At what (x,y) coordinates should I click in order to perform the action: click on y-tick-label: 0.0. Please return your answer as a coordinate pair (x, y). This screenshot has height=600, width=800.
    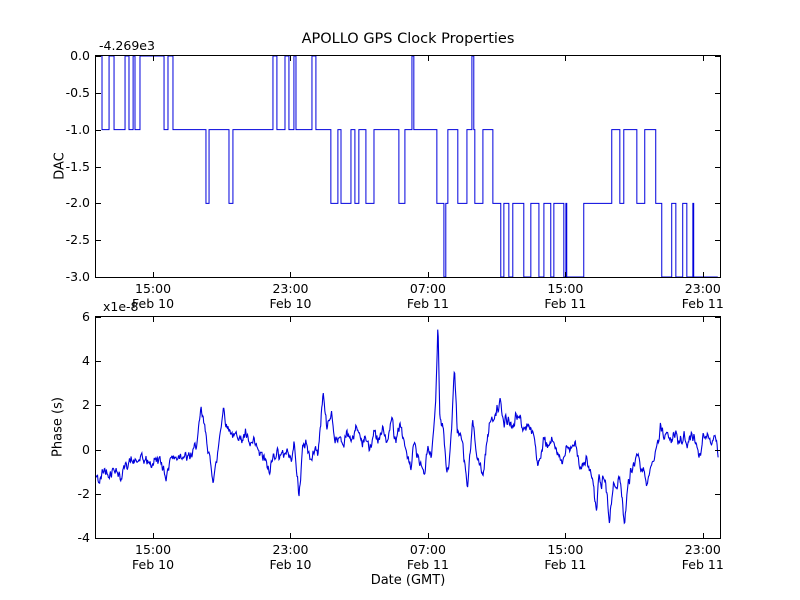
    Looking at the image, I should click on (80, 55).